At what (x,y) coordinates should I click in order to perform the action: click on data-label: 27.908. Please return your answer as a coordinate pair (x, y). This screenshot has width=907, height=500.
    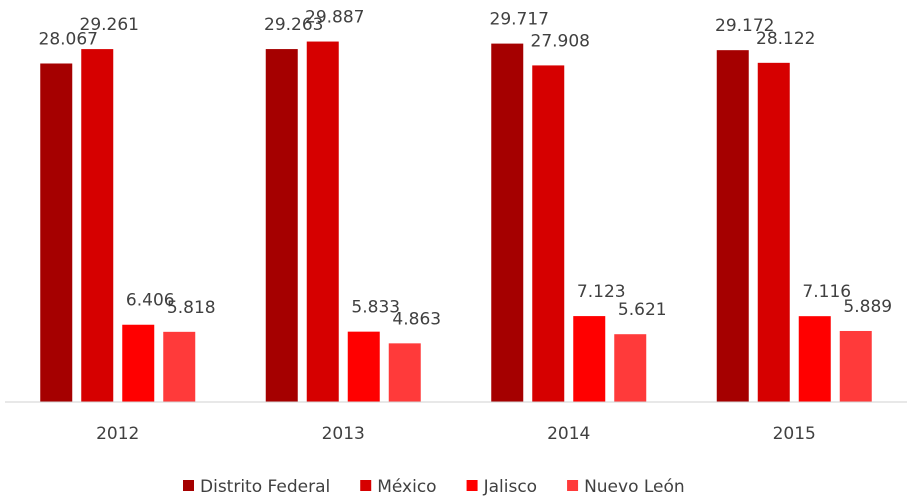
    Looking at the image, I should click on (560, 41).